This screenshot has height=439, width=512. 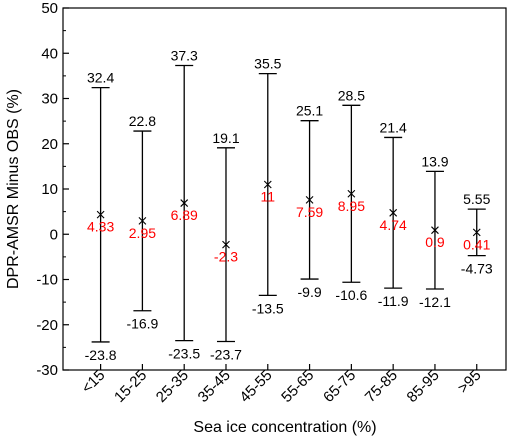 I want to click on x-tick-label: 55-65, so click(x=297, y=386).